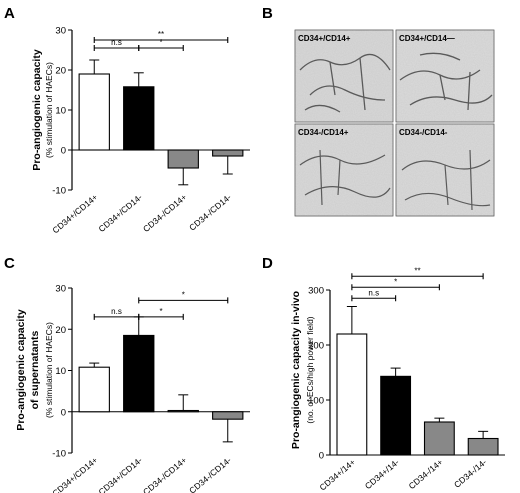 The image size is (520, 493). I want to click on category-label: CD34+/14-, so click(382, 474).